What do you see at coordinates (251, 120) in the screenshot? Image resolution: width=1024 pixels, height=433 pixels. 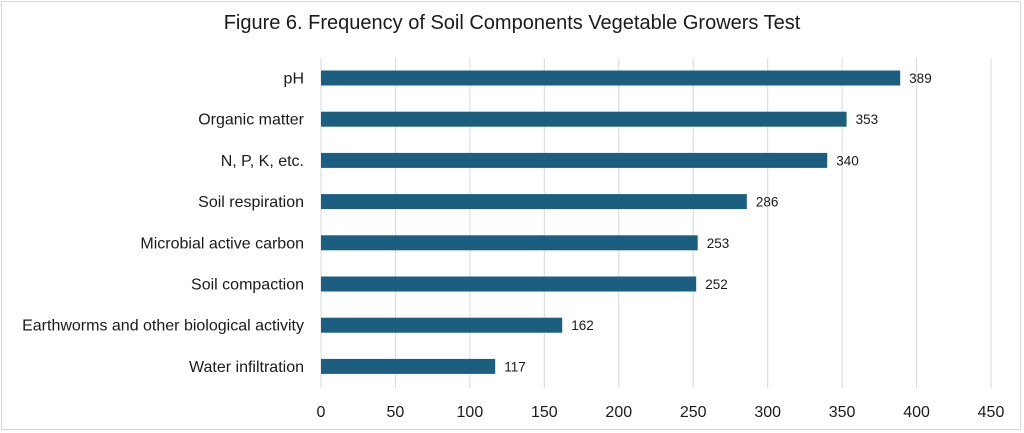 I see `category-label: Organic matter` at bounding box center [251, 120].